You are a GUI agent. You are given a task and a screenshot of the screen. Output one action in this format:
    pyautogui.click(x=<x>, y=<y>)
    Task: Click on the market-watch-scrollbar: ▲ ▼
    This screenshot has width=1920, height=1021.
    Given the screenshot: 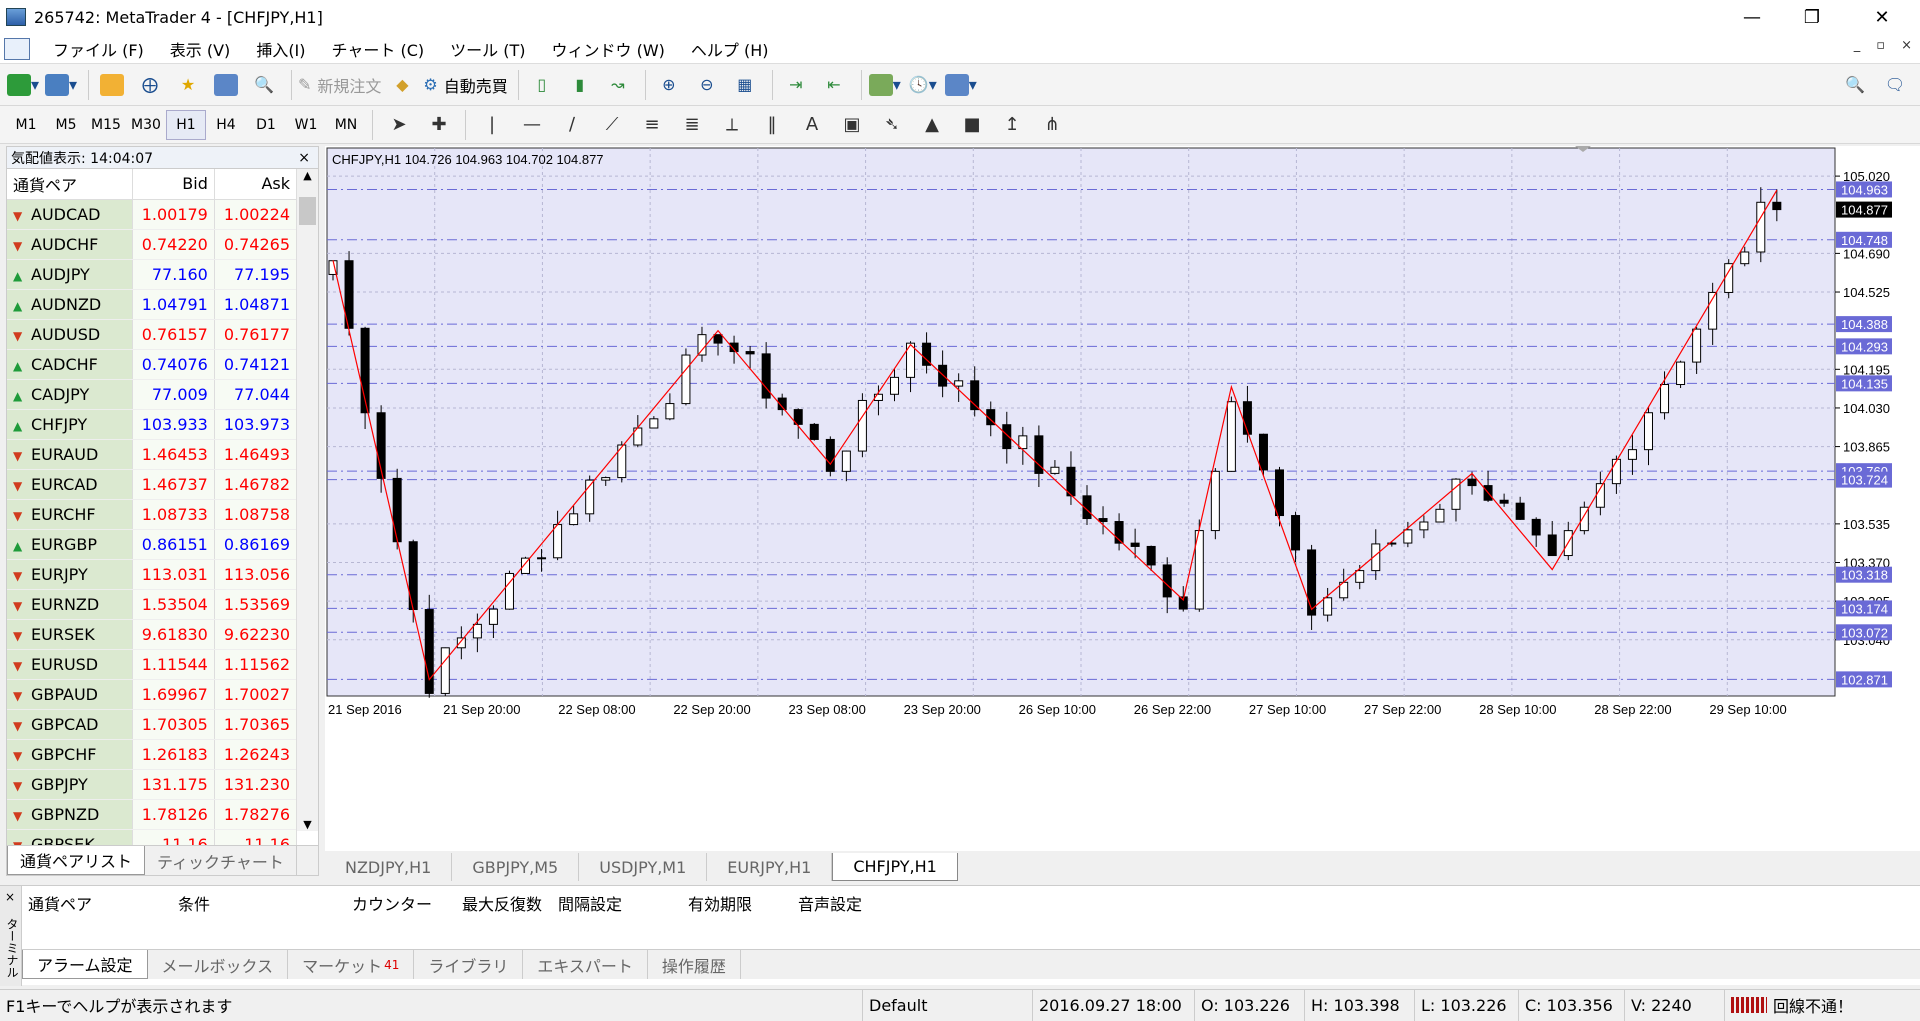 What is the action you would take?
    pyautogui.click(x=307, y=500)
    